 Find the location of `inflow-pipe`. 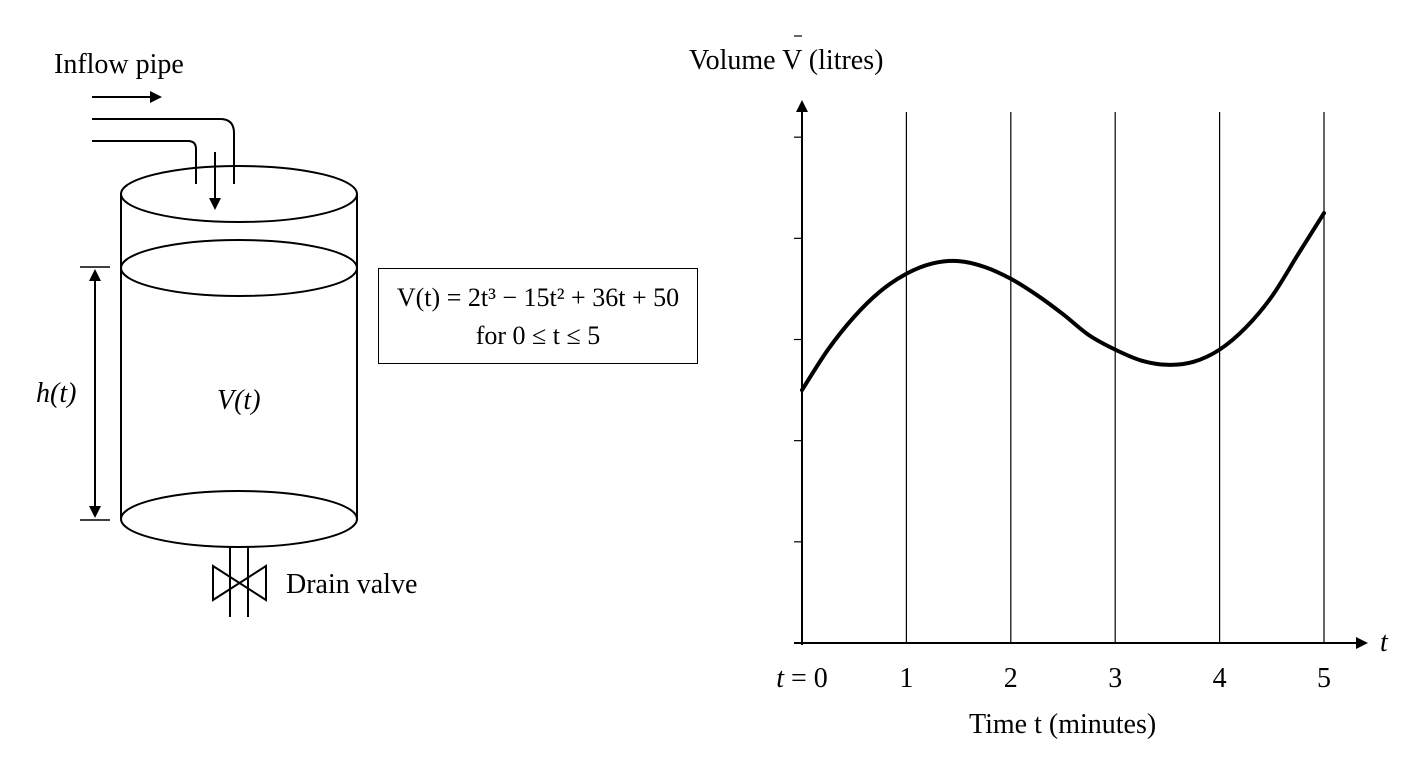

inflow-pipe is located at coordinates (163, 151).